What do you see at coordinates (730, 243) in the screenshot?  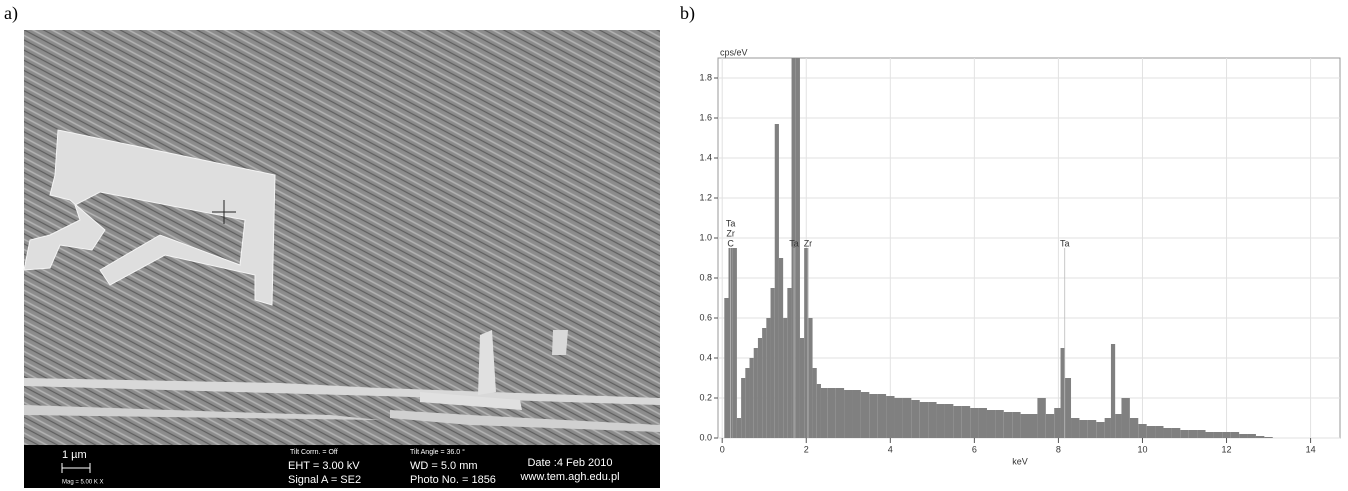 I see `peak-label: C` at bounding box center [730, 243].